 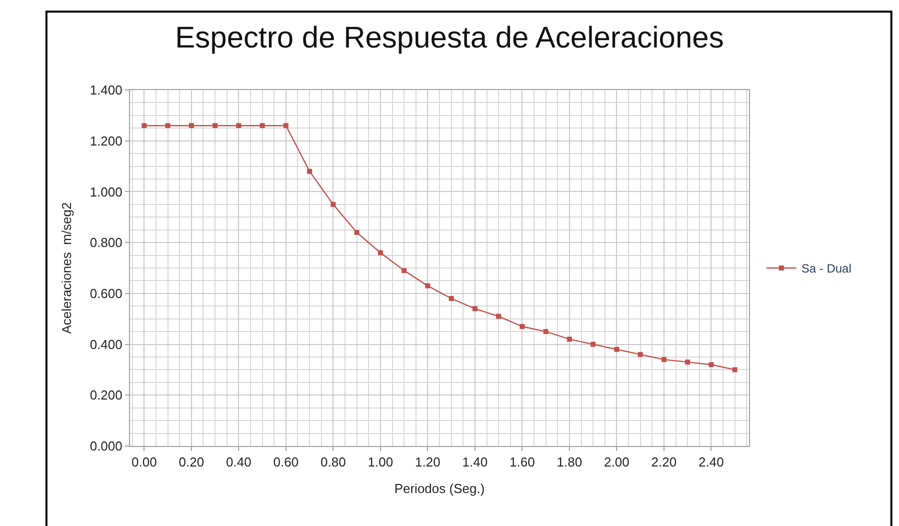 I want to click on y-tick-label: 0.800, so click(x=106, y=242).